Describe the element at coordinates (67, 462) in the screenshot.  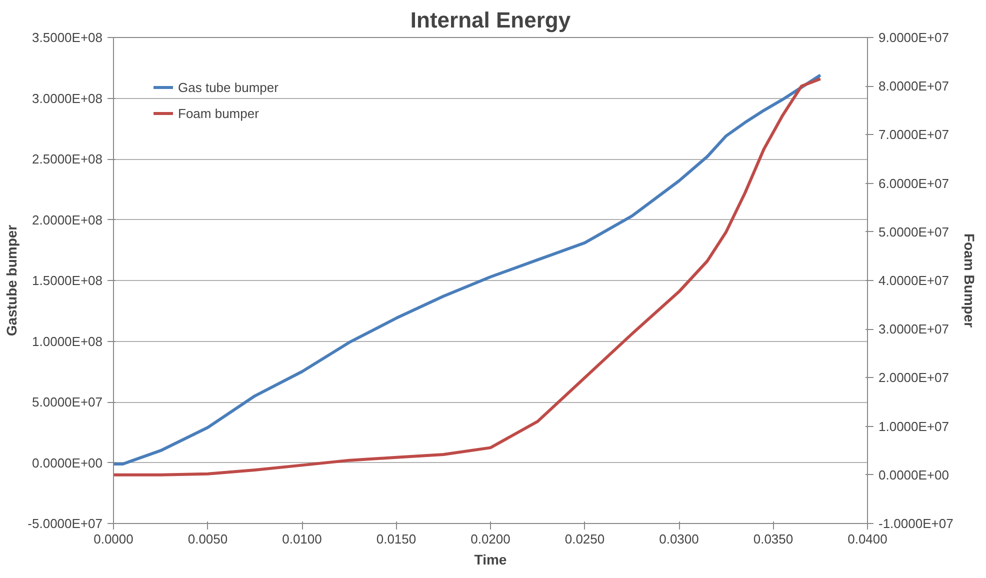
I see `y-tick-label: 0.0000E+00` at that location.